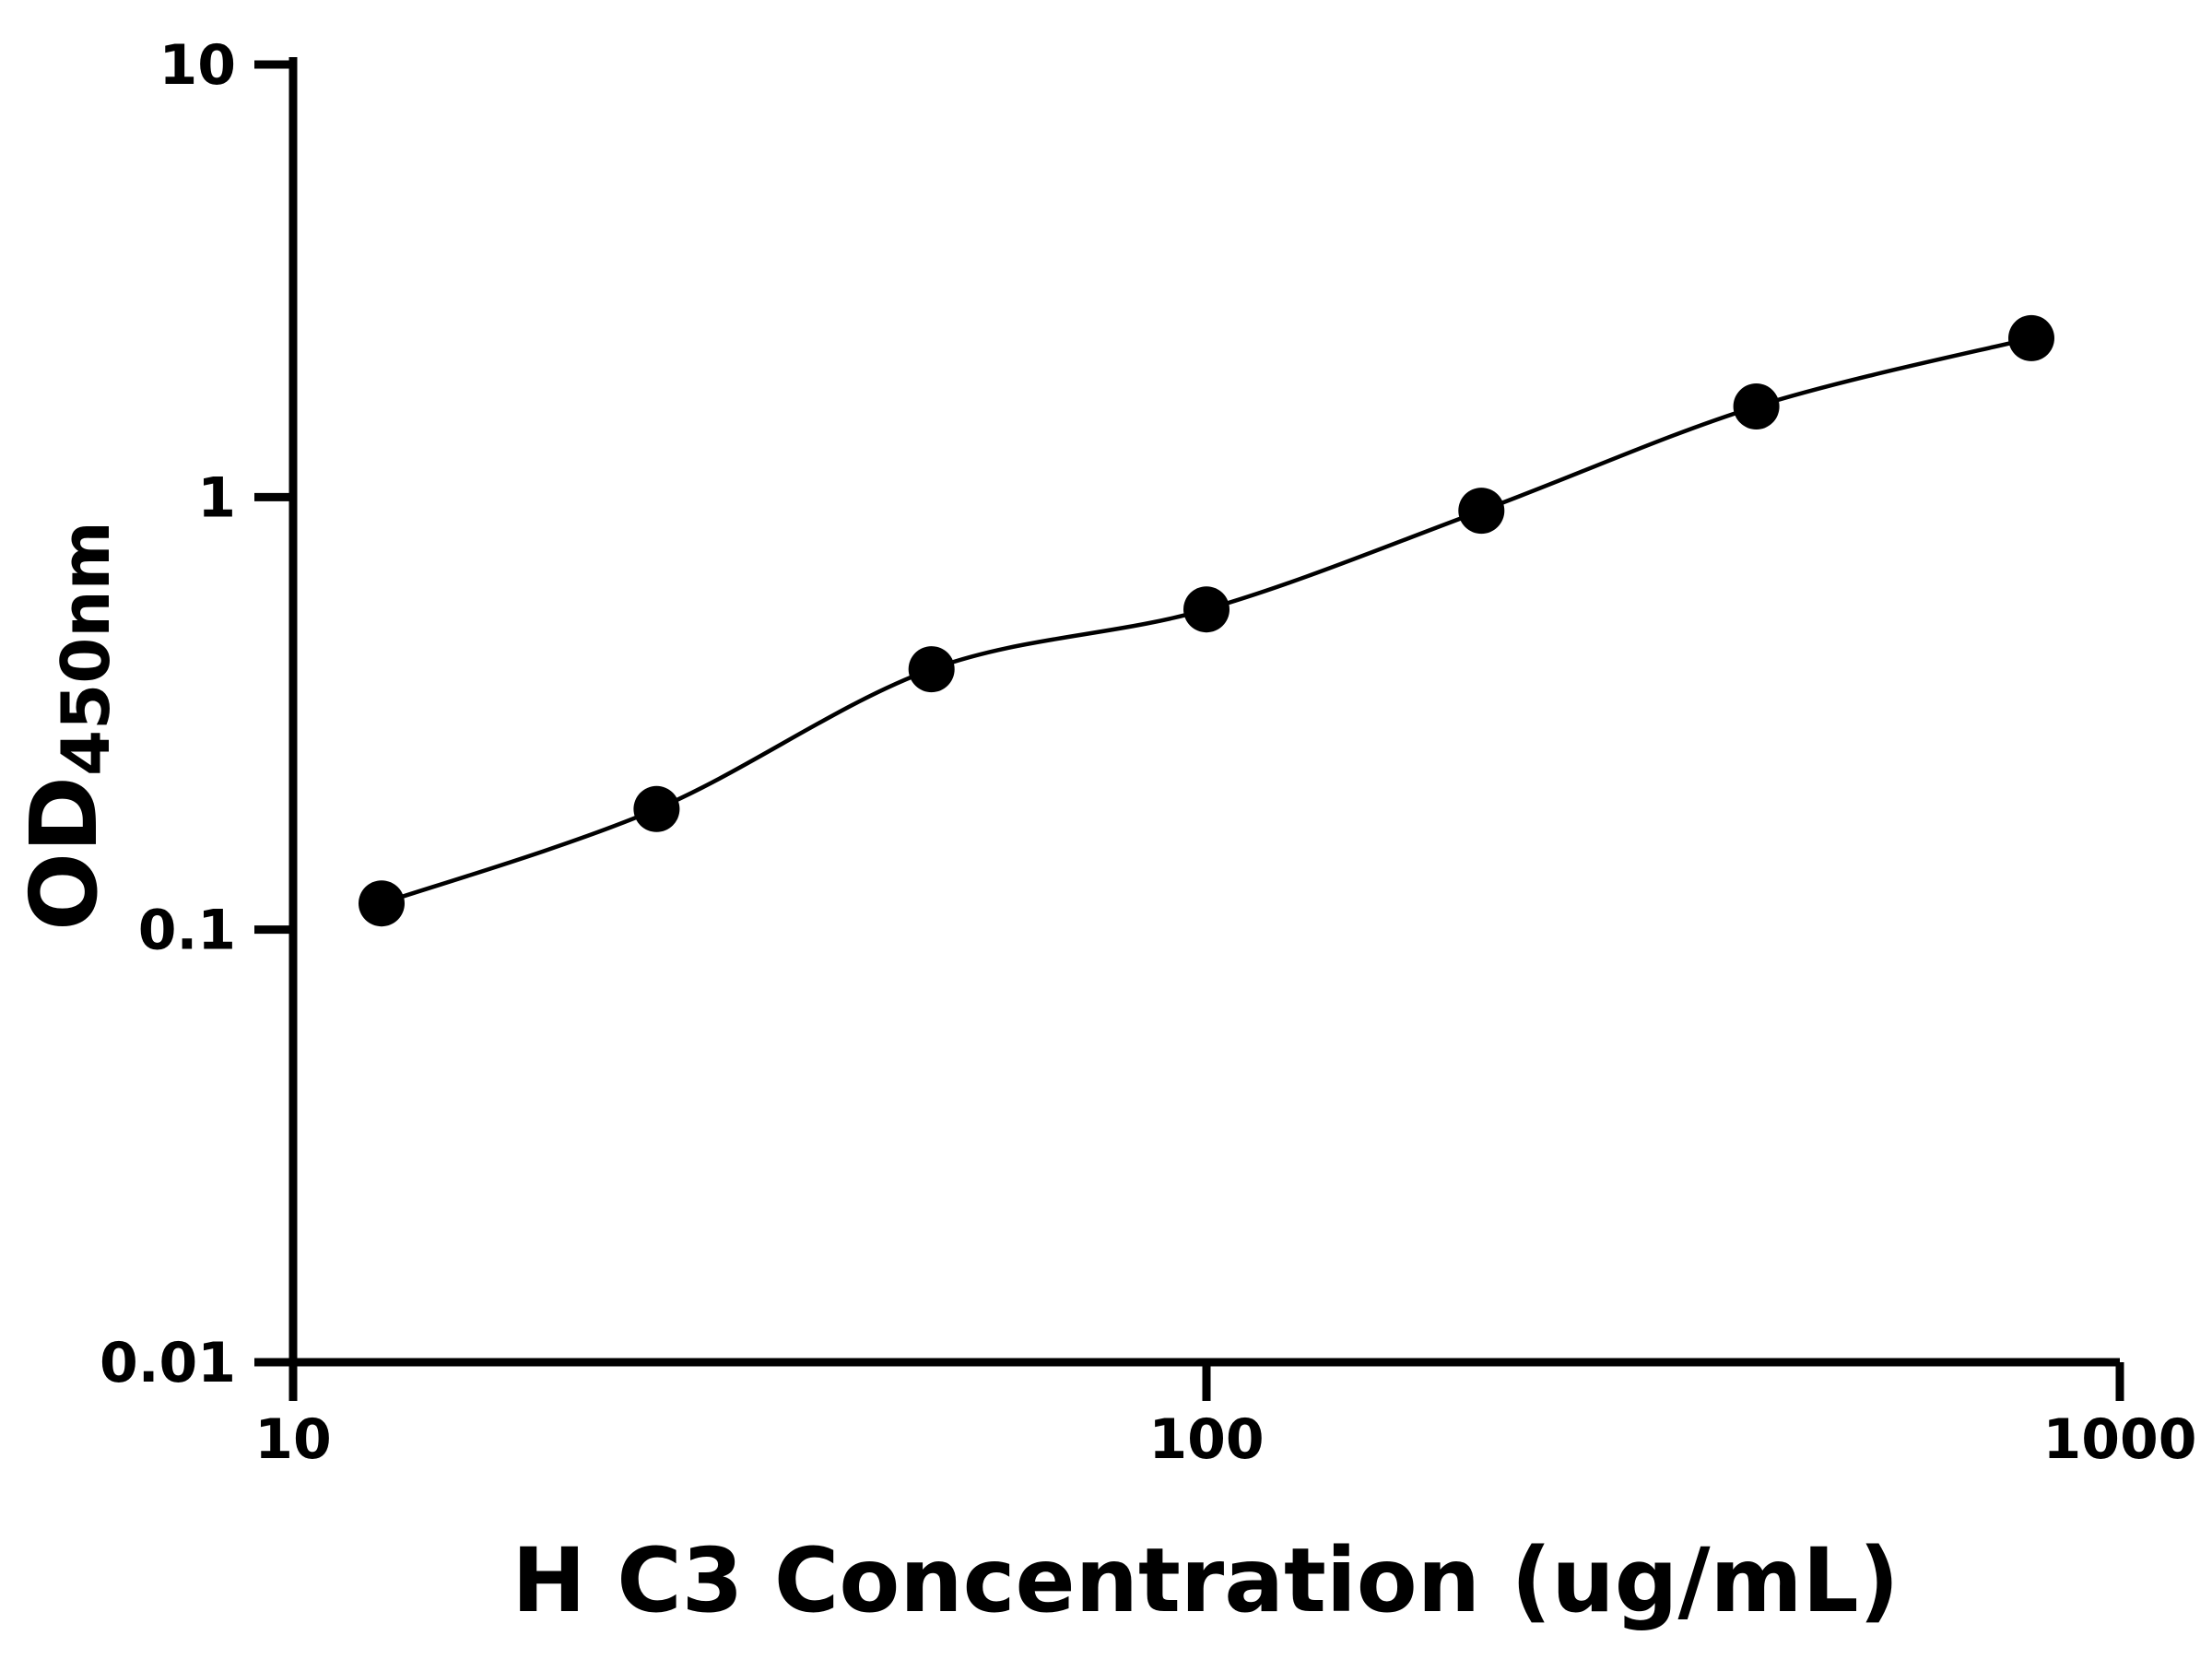 The width and height of the screenshot is (2212, 1659). I want to click on y-tick-label: 10, so click(198, 65).